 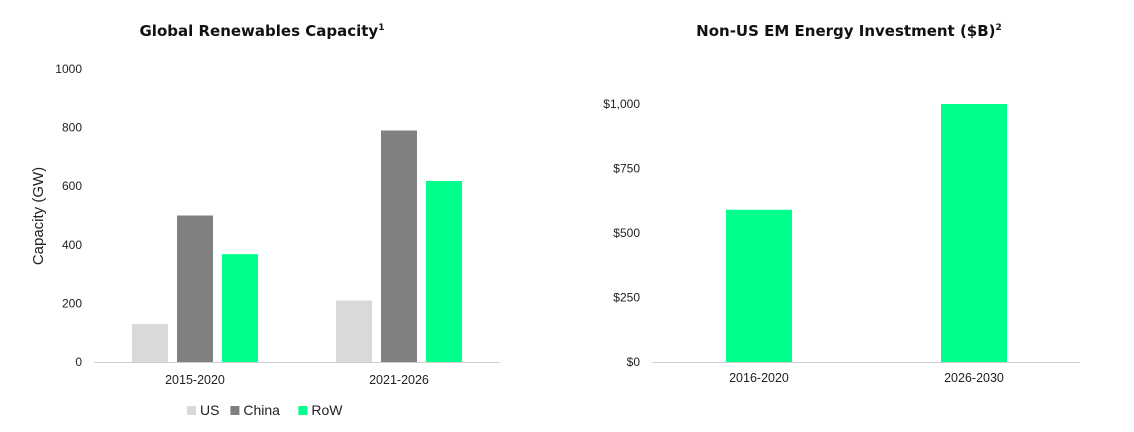 What do you see at coordinates (759, 285) in the screenshot?
I see `bar-value-2016-2020` at bounding box center [759, 285].